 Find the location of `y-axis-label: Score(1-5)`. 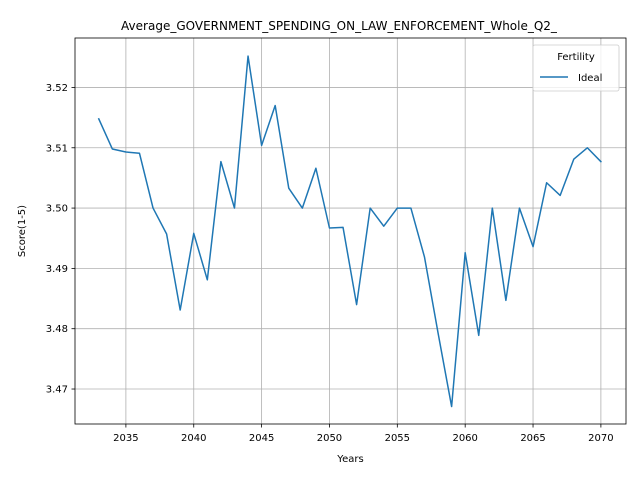

y-axis-label: Score(1-5) is located at coordinates (22, 231).